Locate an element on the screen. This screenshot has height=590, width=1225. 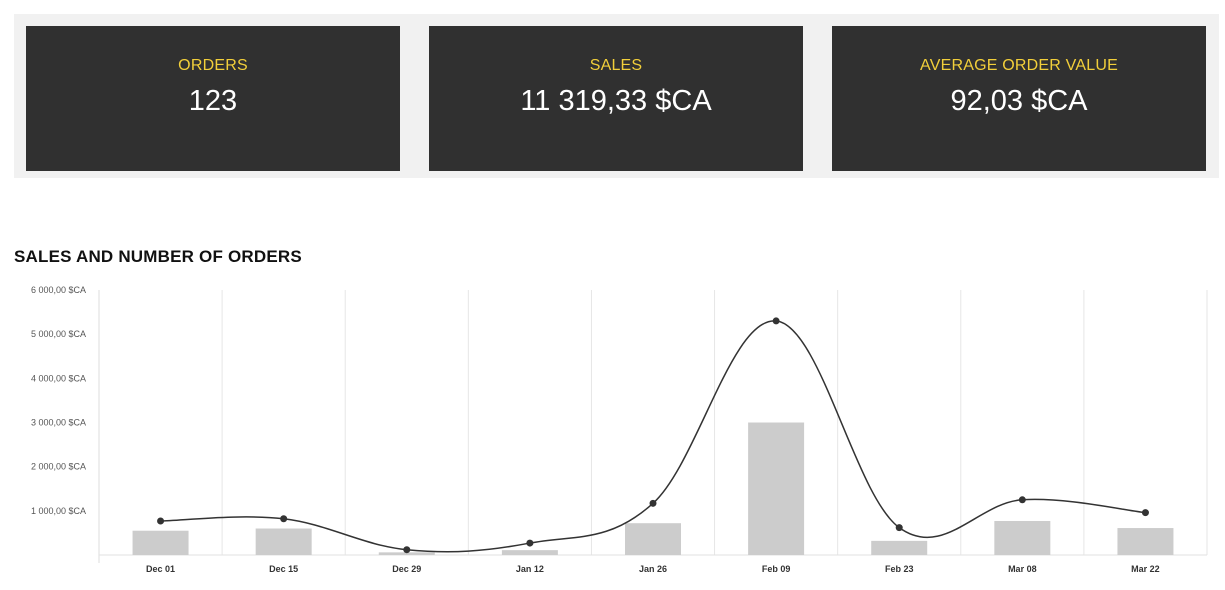
x-tick-label: Jan 26 is located at coordinates (653, 569).